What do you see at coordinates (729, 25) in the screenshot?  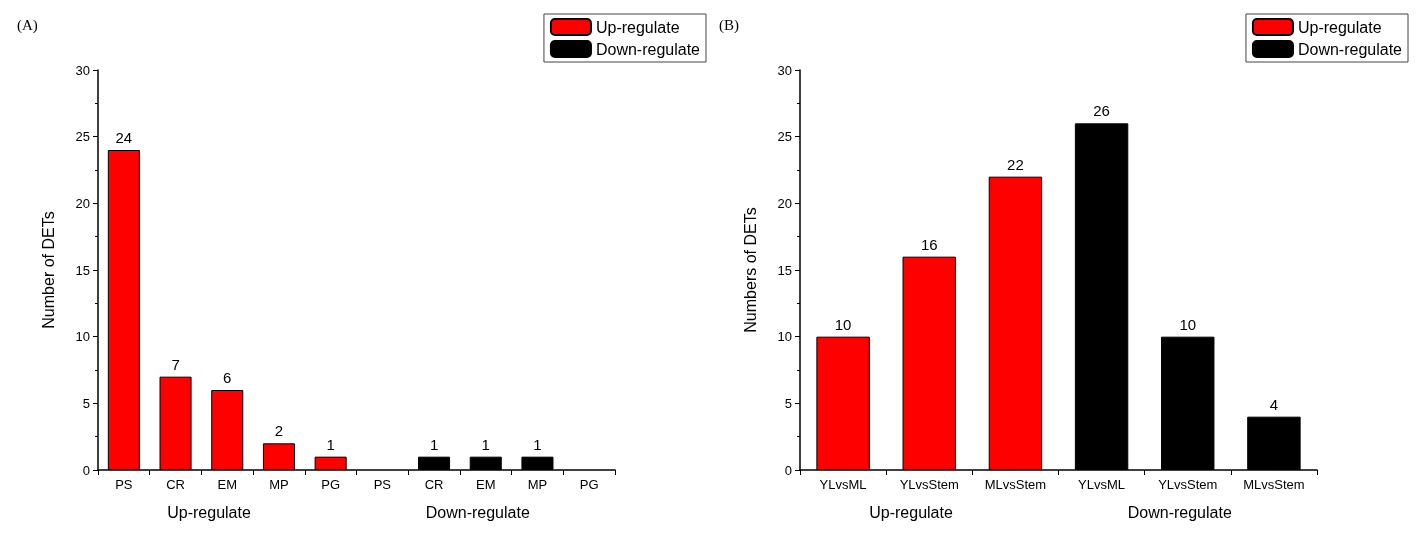 I see `chart-title: (B)` at bounding box center [729, 25].